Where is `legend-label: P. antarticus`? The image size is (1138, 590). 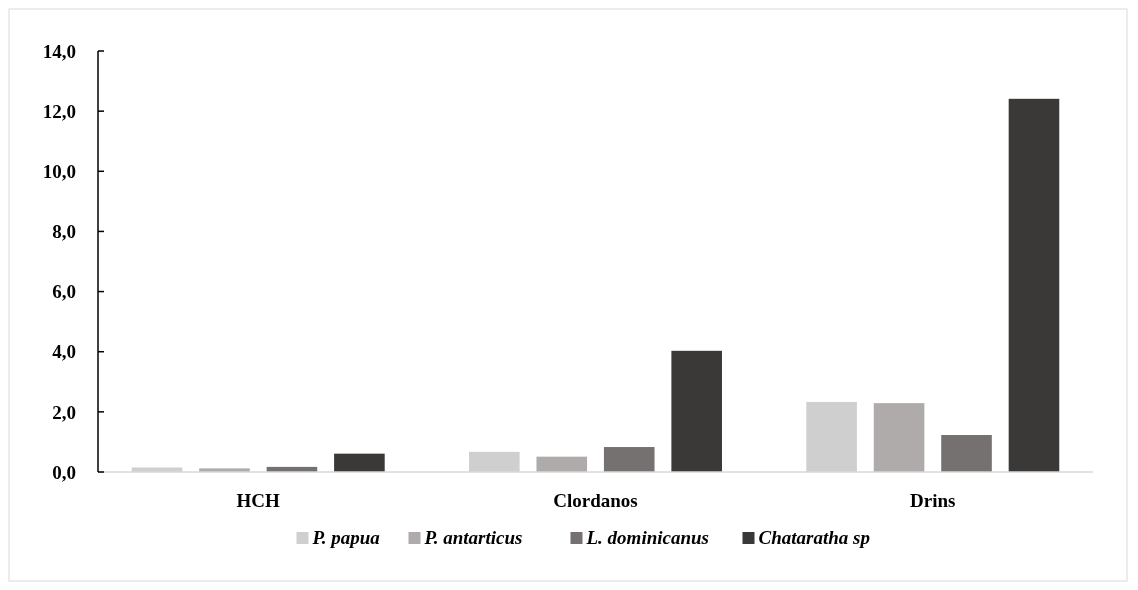 legend-label: P. antarticus is located at coordinates (473, 537).